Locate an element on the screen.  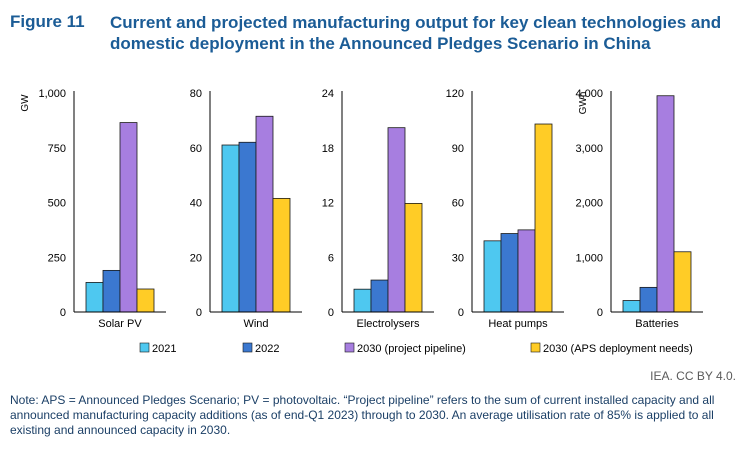
y-axis-unit: GWh is located at coordinates (583, 103).